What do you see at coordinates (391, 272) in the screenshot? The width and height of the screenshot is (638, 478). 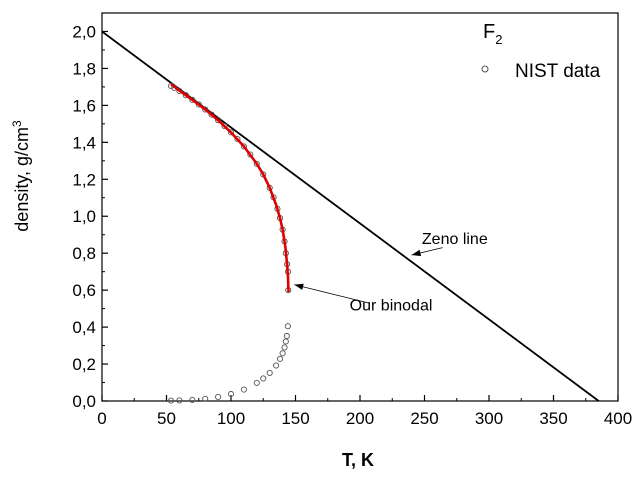 I see `annotation-layer: Zeno line Our binodal` at bounding box center [391, 272].